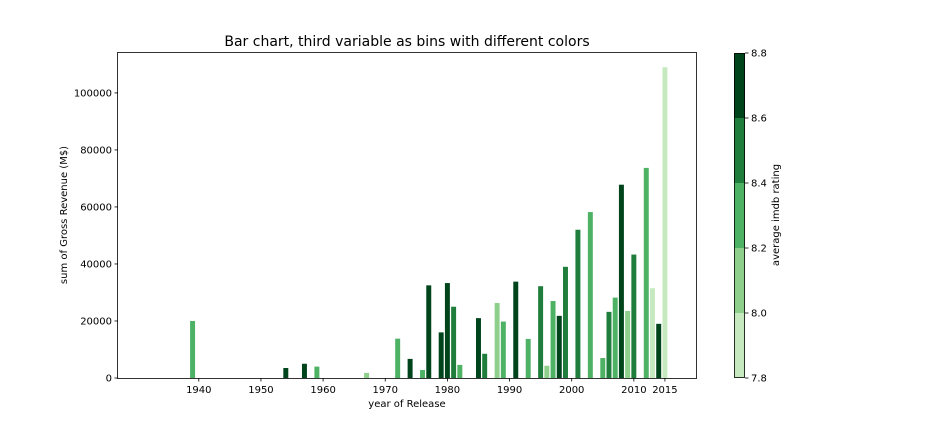 The image size is (936, 432). What do you see at coordinates (198, 390) in the screenshot?
I see `x-tick-label: 1940` at bounding box center [198, 390].